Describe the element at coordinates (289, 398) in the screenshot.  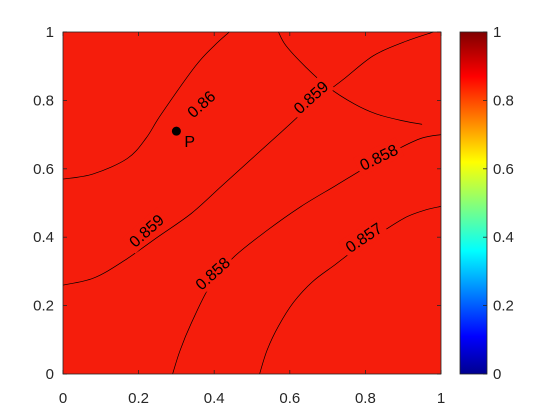
I see `x-tick-label: 0.6` at that location.